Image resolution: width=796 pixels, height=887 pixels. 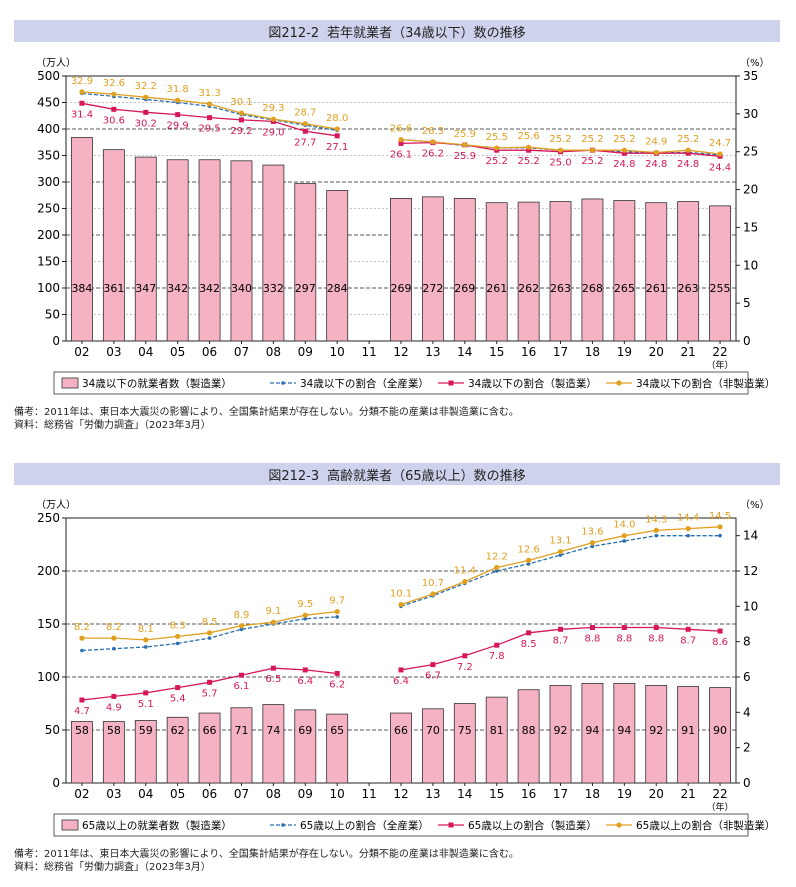 I want to click on series-data-label: 8.7, so click(x=688, y=640).